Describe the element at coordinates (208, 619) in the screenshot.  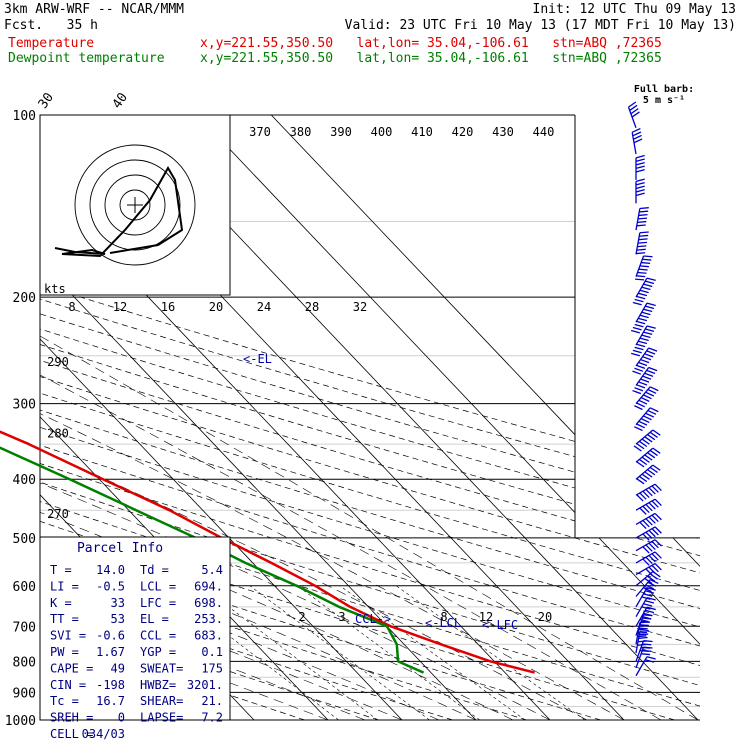
I see `parcel-info-value: 253.` at that location.